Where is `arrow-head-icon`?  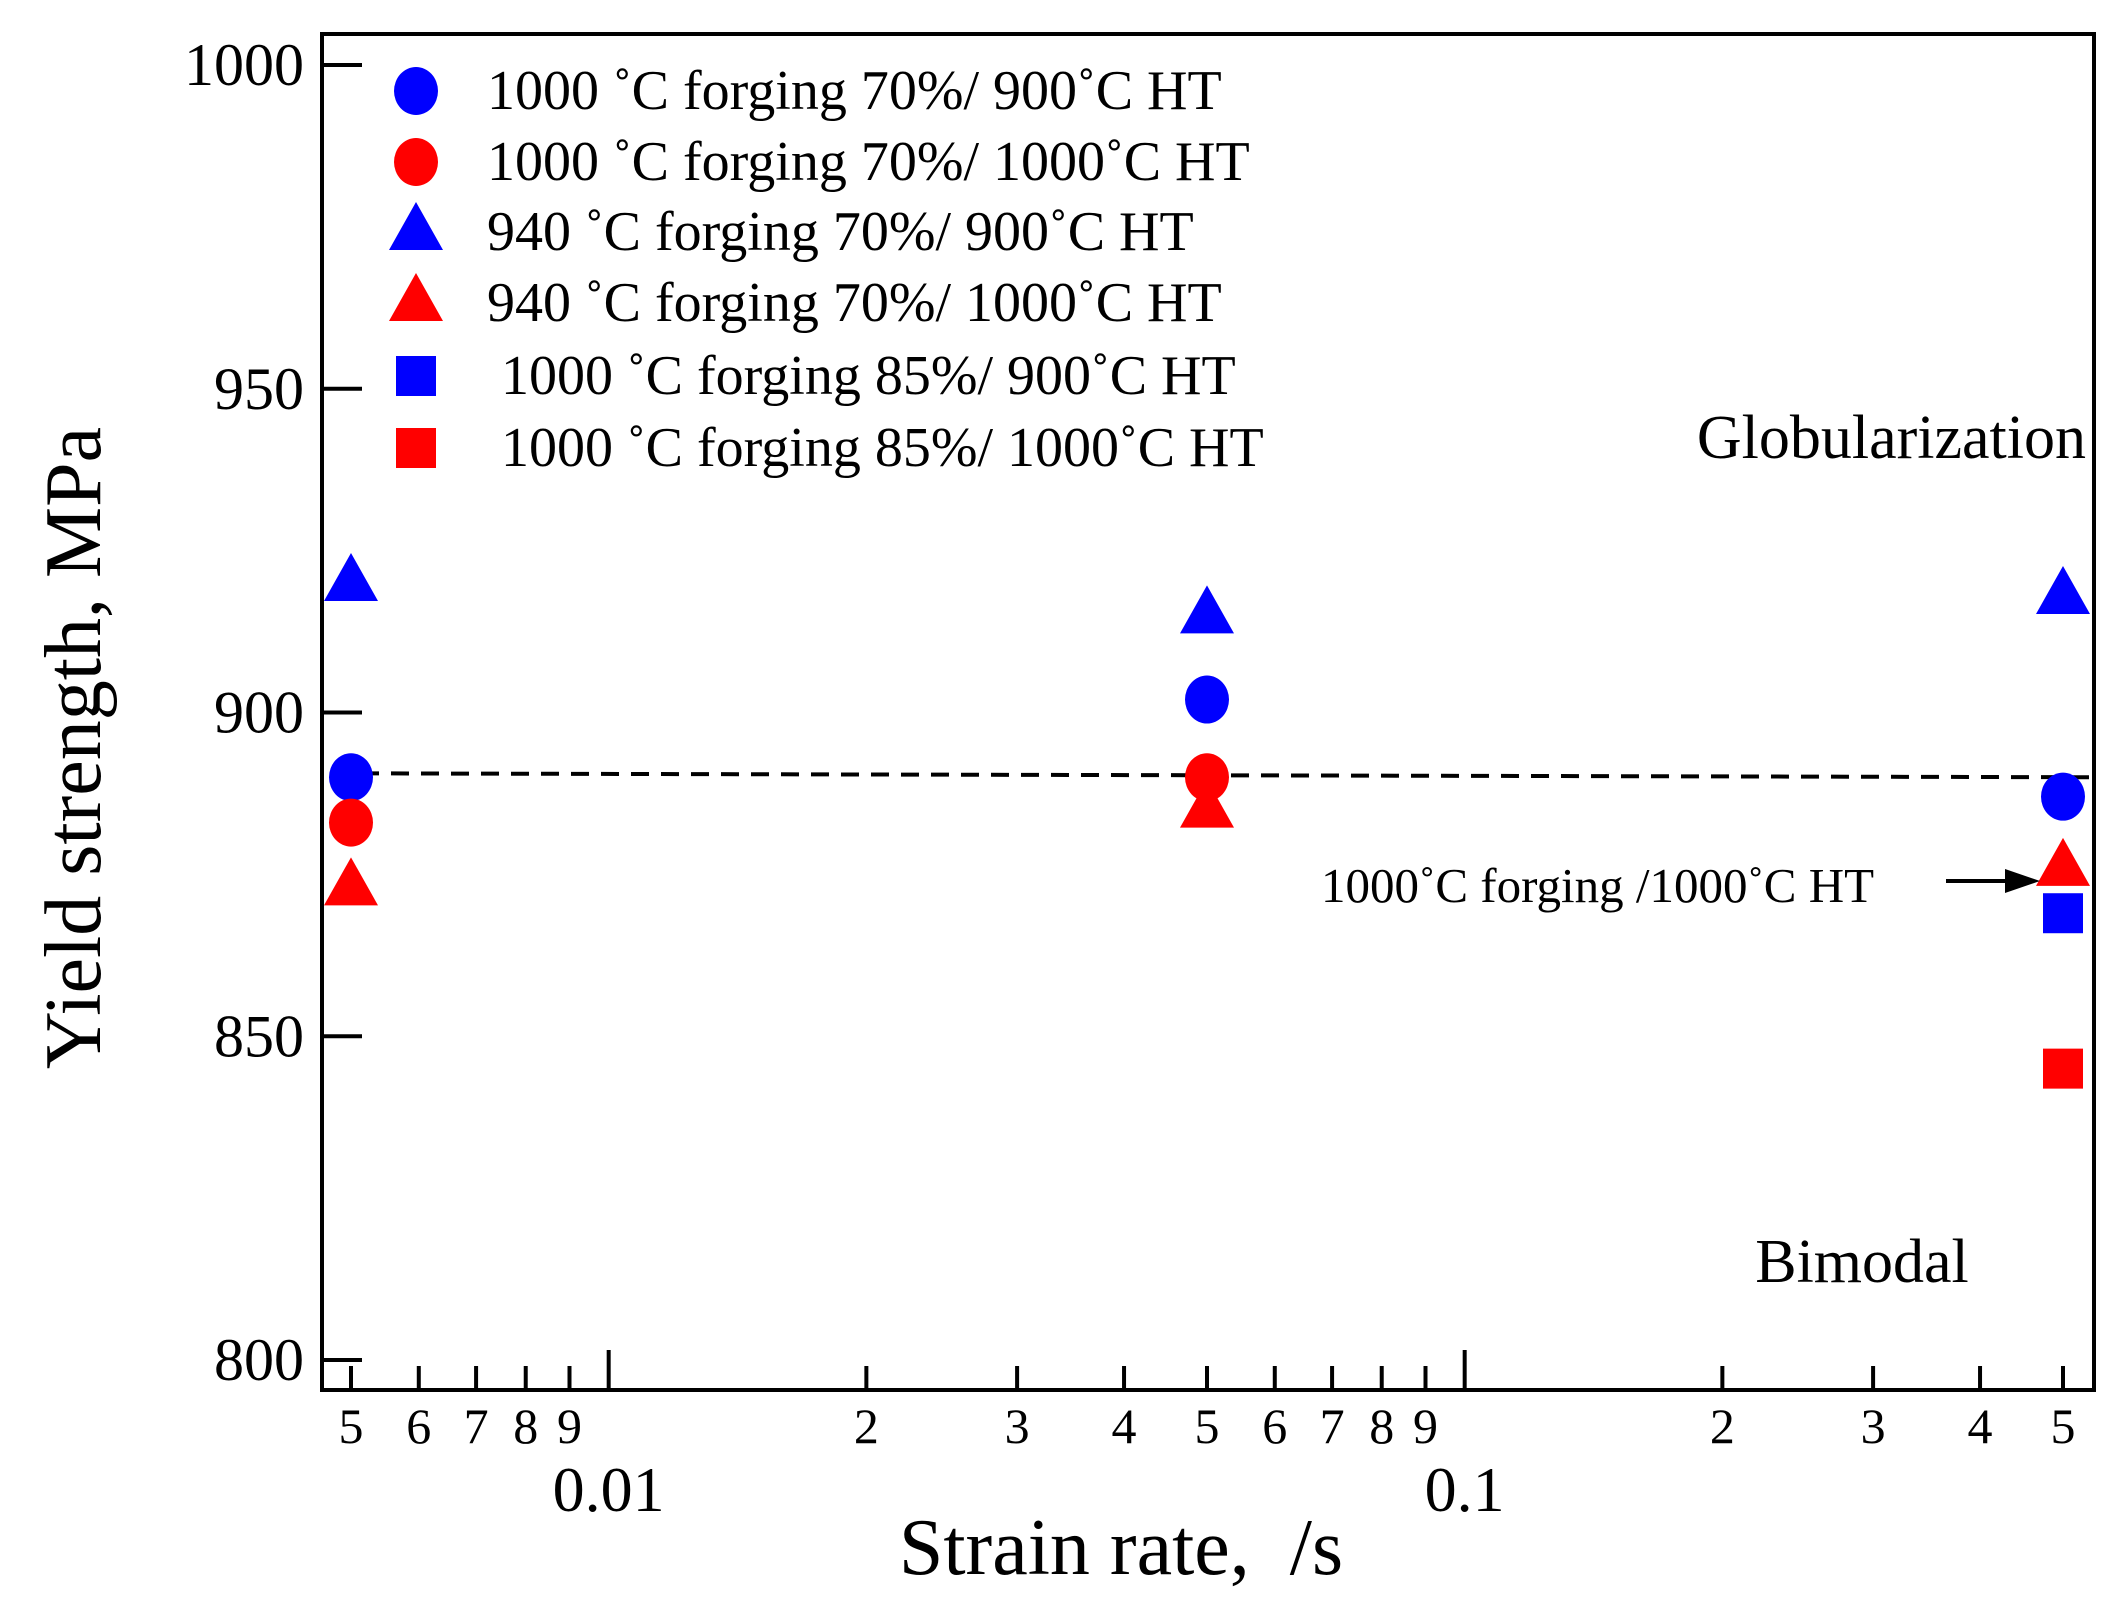 arrow-head-icon is located at coordinates (2022, 881).